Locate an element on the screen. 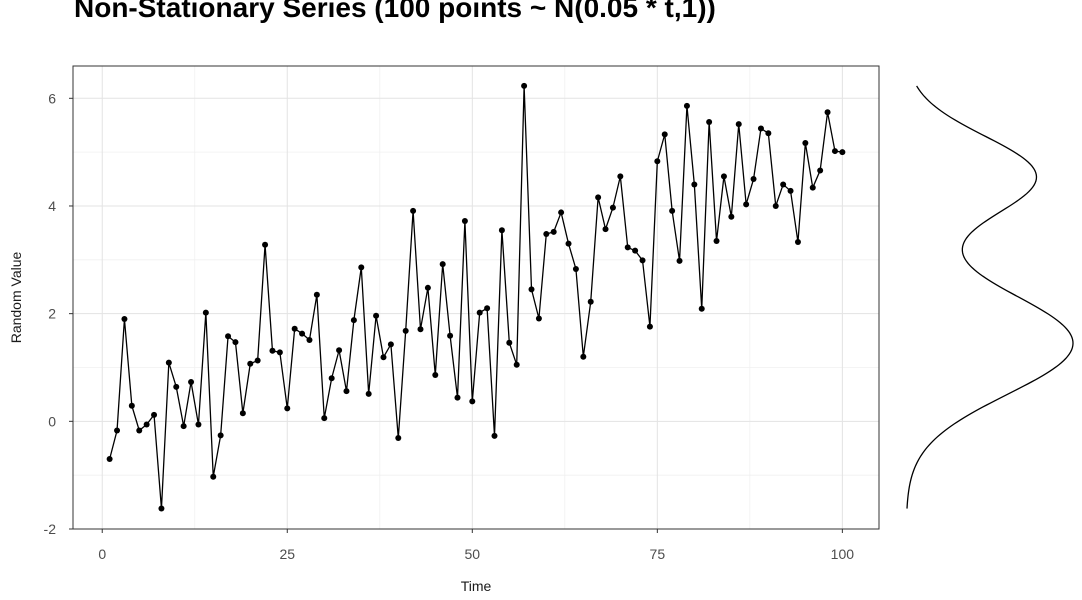 This screenshot has width=1082, height=600. x-tick-label: 25 is located at coordinates (287, 554).